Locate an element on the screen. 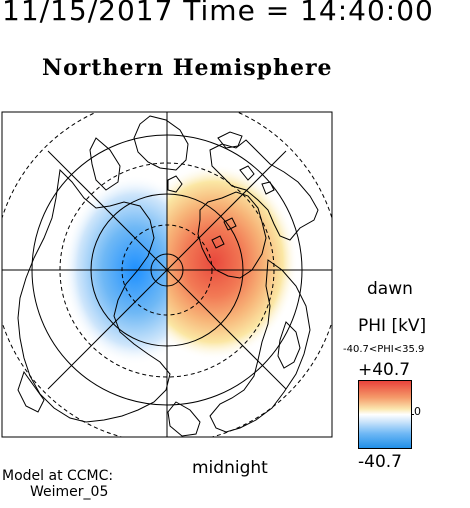 Image resolution: width=470 pixels, height=508 pixels. timestamp: 11/15/2017 Time = 14:40:00 is located at coordinates (218, 13).